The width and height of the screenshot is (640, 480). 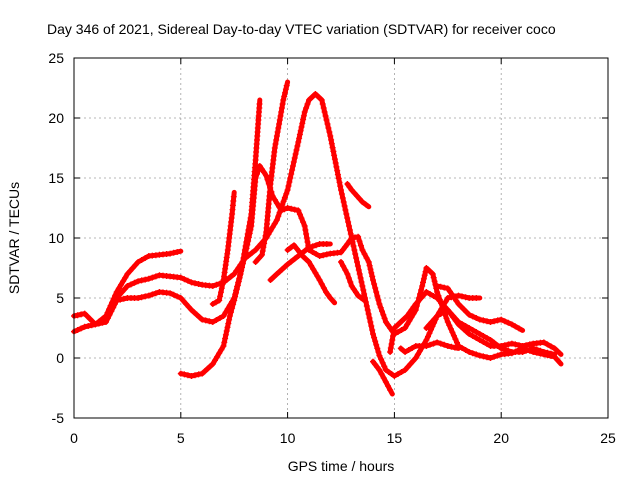 I want to click on y-tick-label: 15, so click(x=56, y=178).